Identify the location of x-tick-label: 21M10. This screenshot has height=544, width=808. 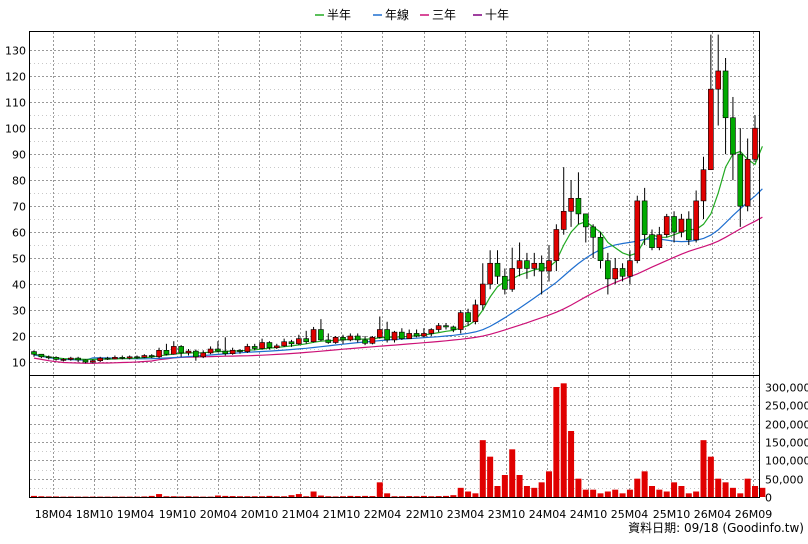
(342, 514).